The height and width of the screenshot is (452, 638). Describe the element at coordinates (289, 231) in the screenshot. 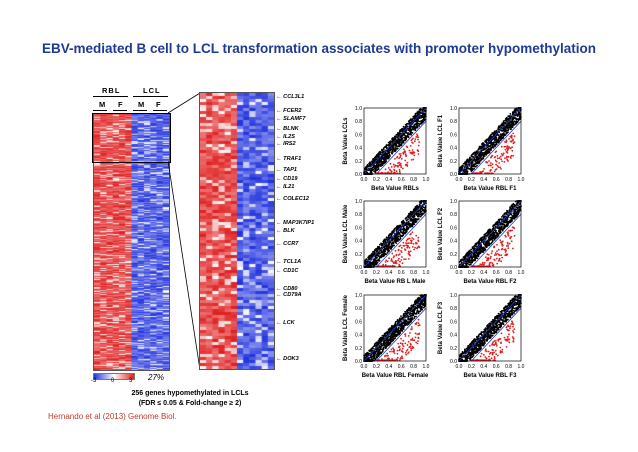

I see `gene-name: BLK` at that location.